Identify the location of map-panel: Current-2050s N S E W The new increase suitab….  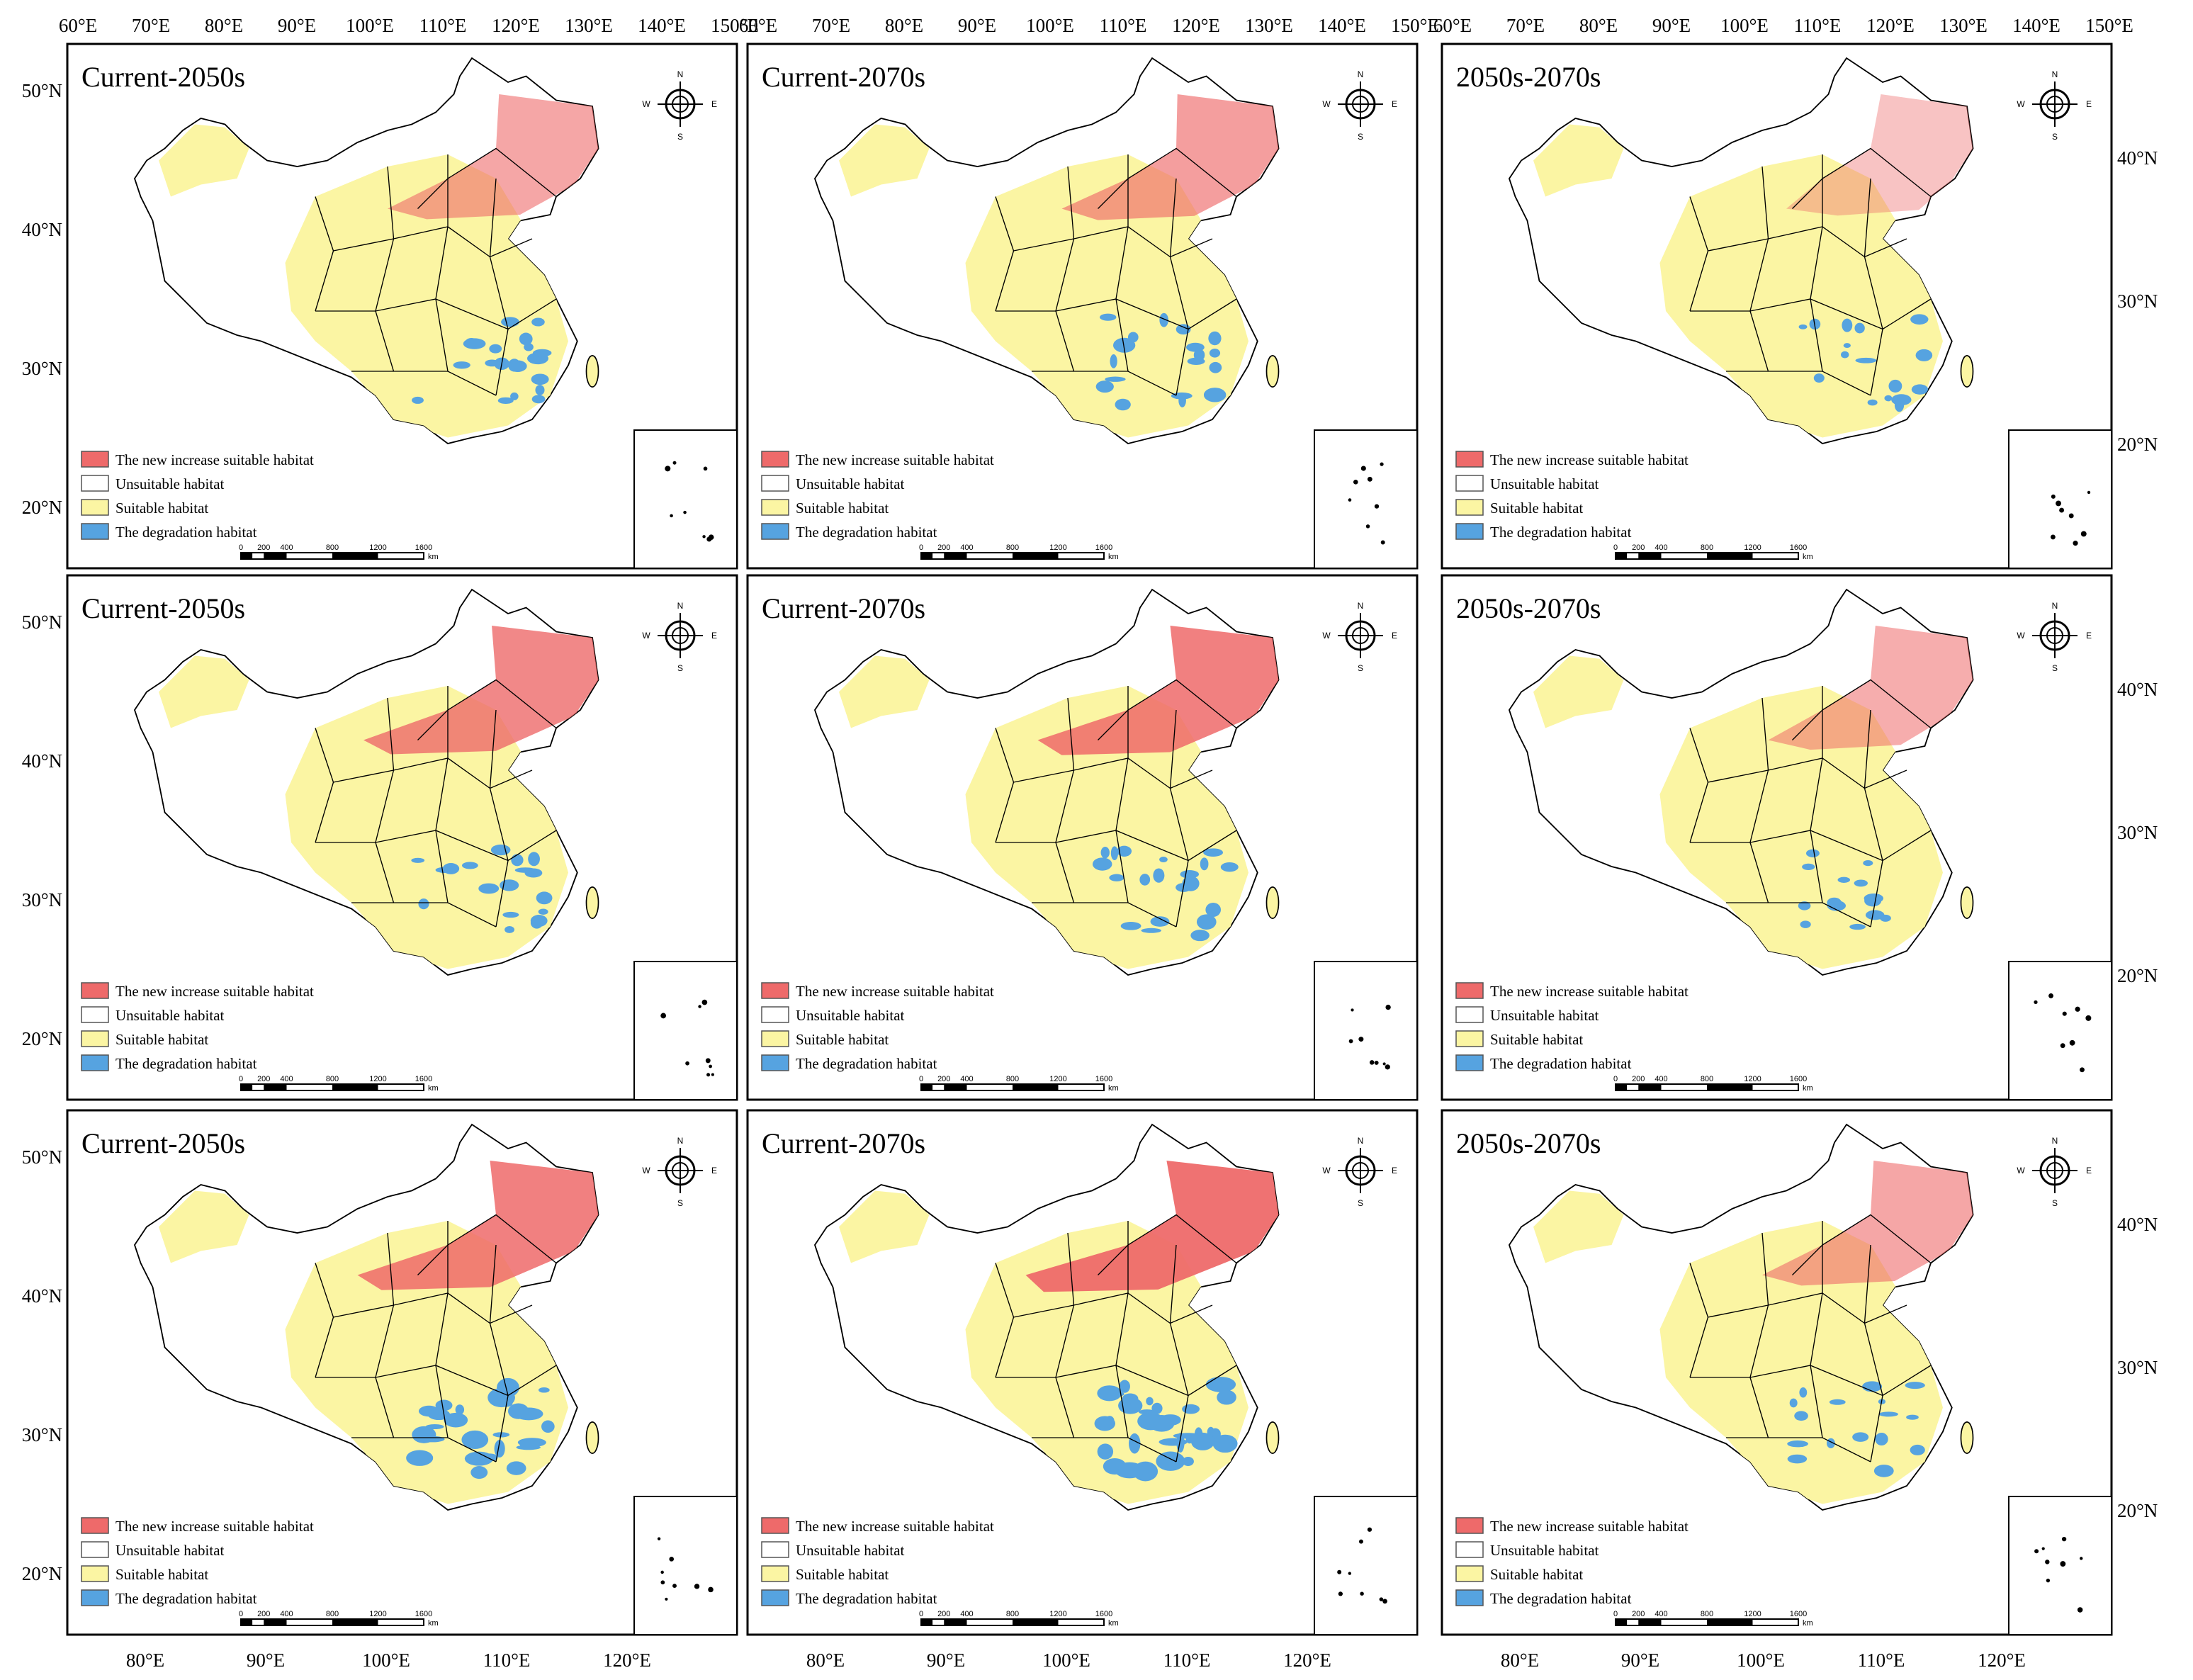
(402, 1373).